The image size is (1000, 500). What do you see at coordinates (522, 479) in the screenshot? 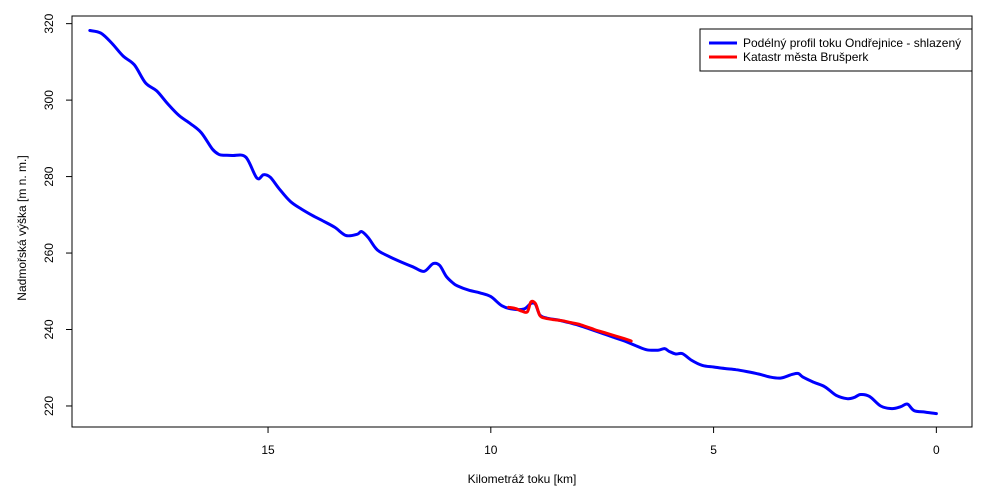
I see `x-axis-title: Kilometráž toku [km]` at bounding box center [522, 479].